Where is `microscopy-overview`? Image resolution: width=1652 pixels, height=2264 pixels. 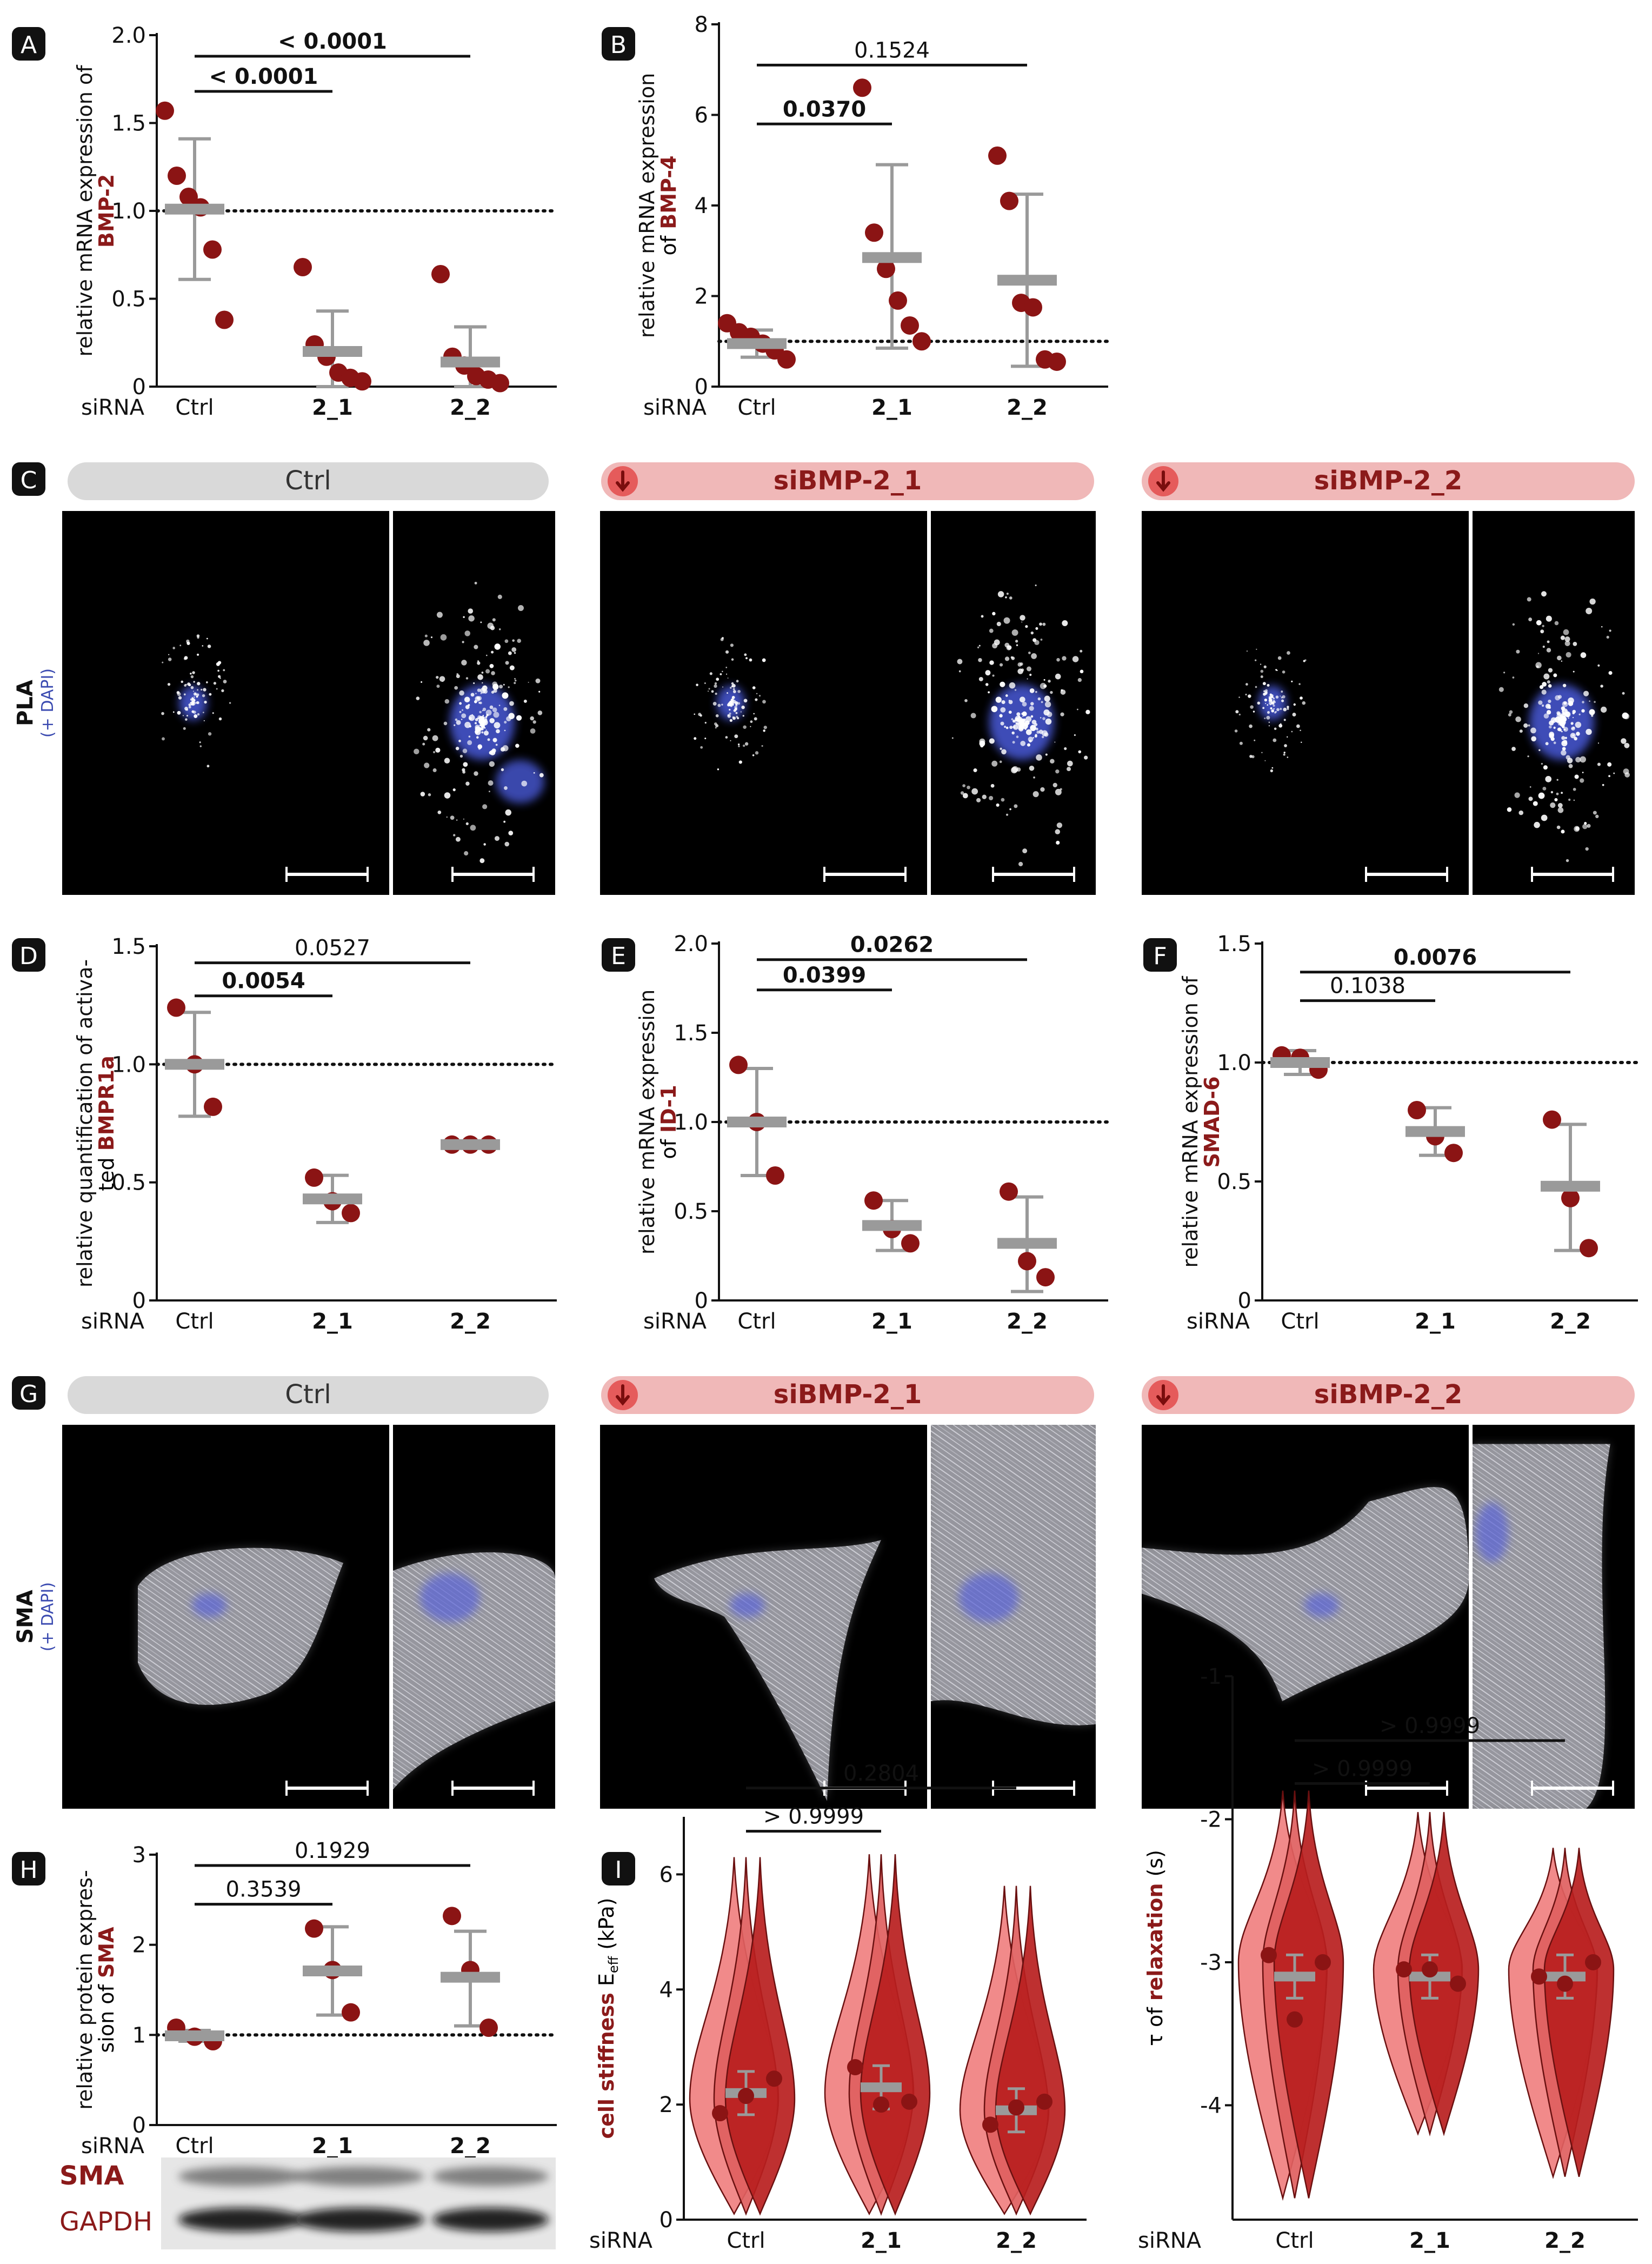 microscopy-overview is located at coordinates (1305, 1617).